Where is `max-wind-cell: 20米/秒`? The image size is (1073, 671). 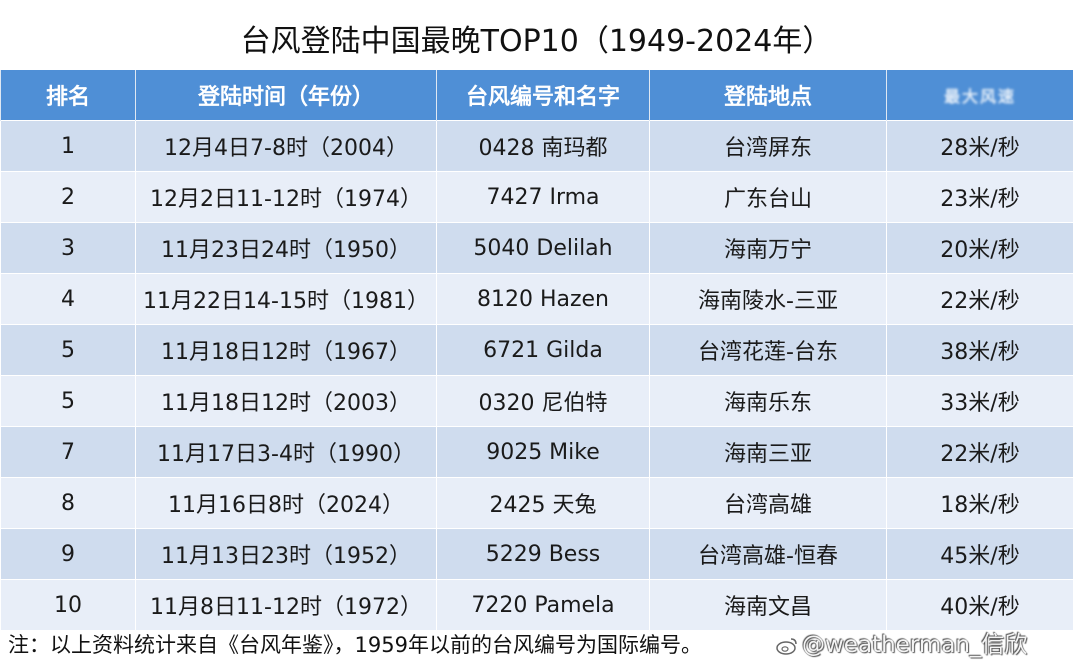 max-wind-cell: 20米/秒 is located at coordinates (979, 248).